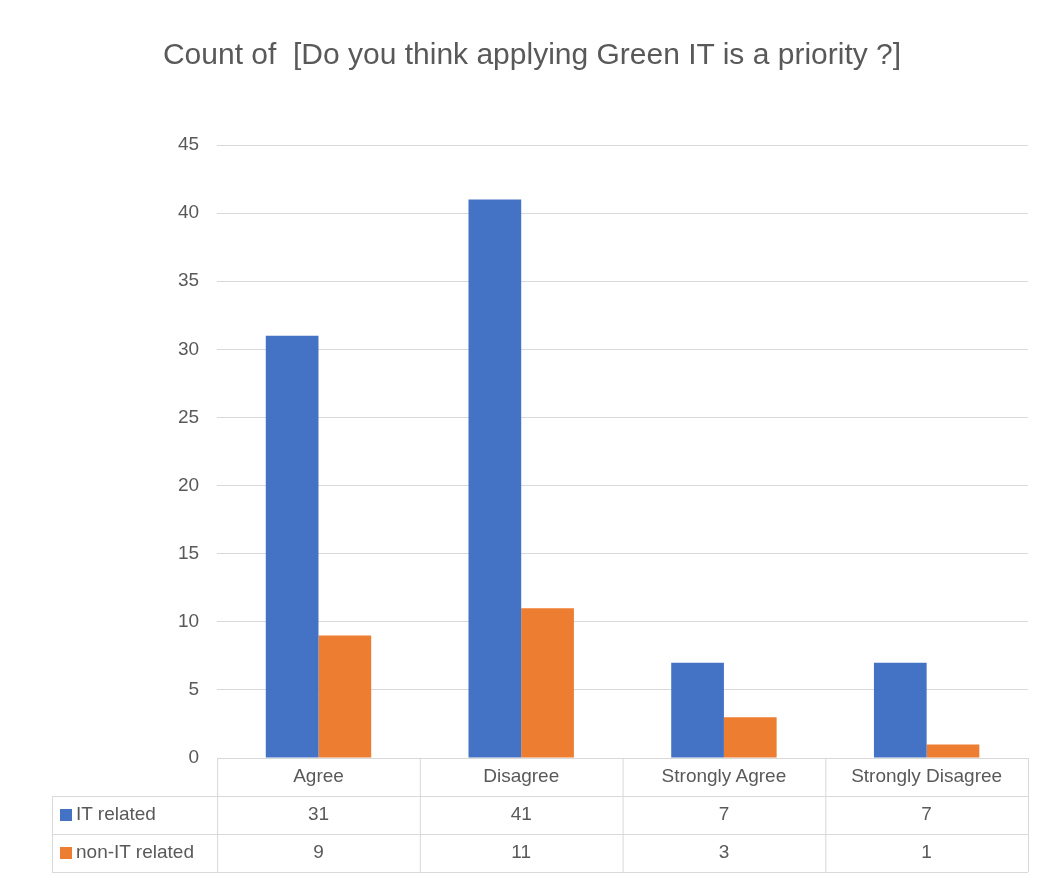  I want to click on data-label: 11, so click(521, 852).